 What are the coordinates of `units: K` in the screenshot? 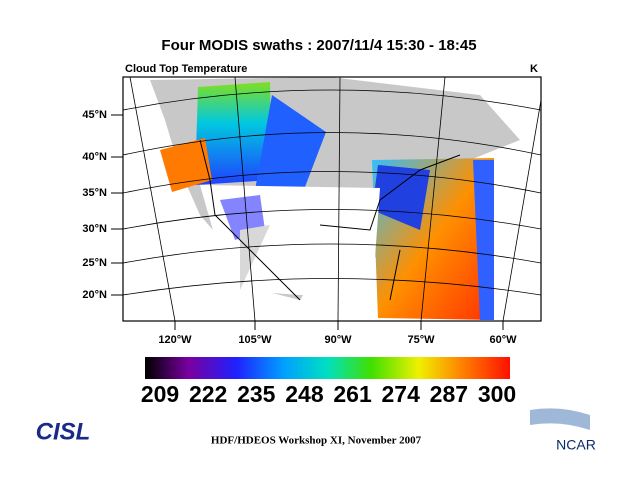 It's located at (534, 69).